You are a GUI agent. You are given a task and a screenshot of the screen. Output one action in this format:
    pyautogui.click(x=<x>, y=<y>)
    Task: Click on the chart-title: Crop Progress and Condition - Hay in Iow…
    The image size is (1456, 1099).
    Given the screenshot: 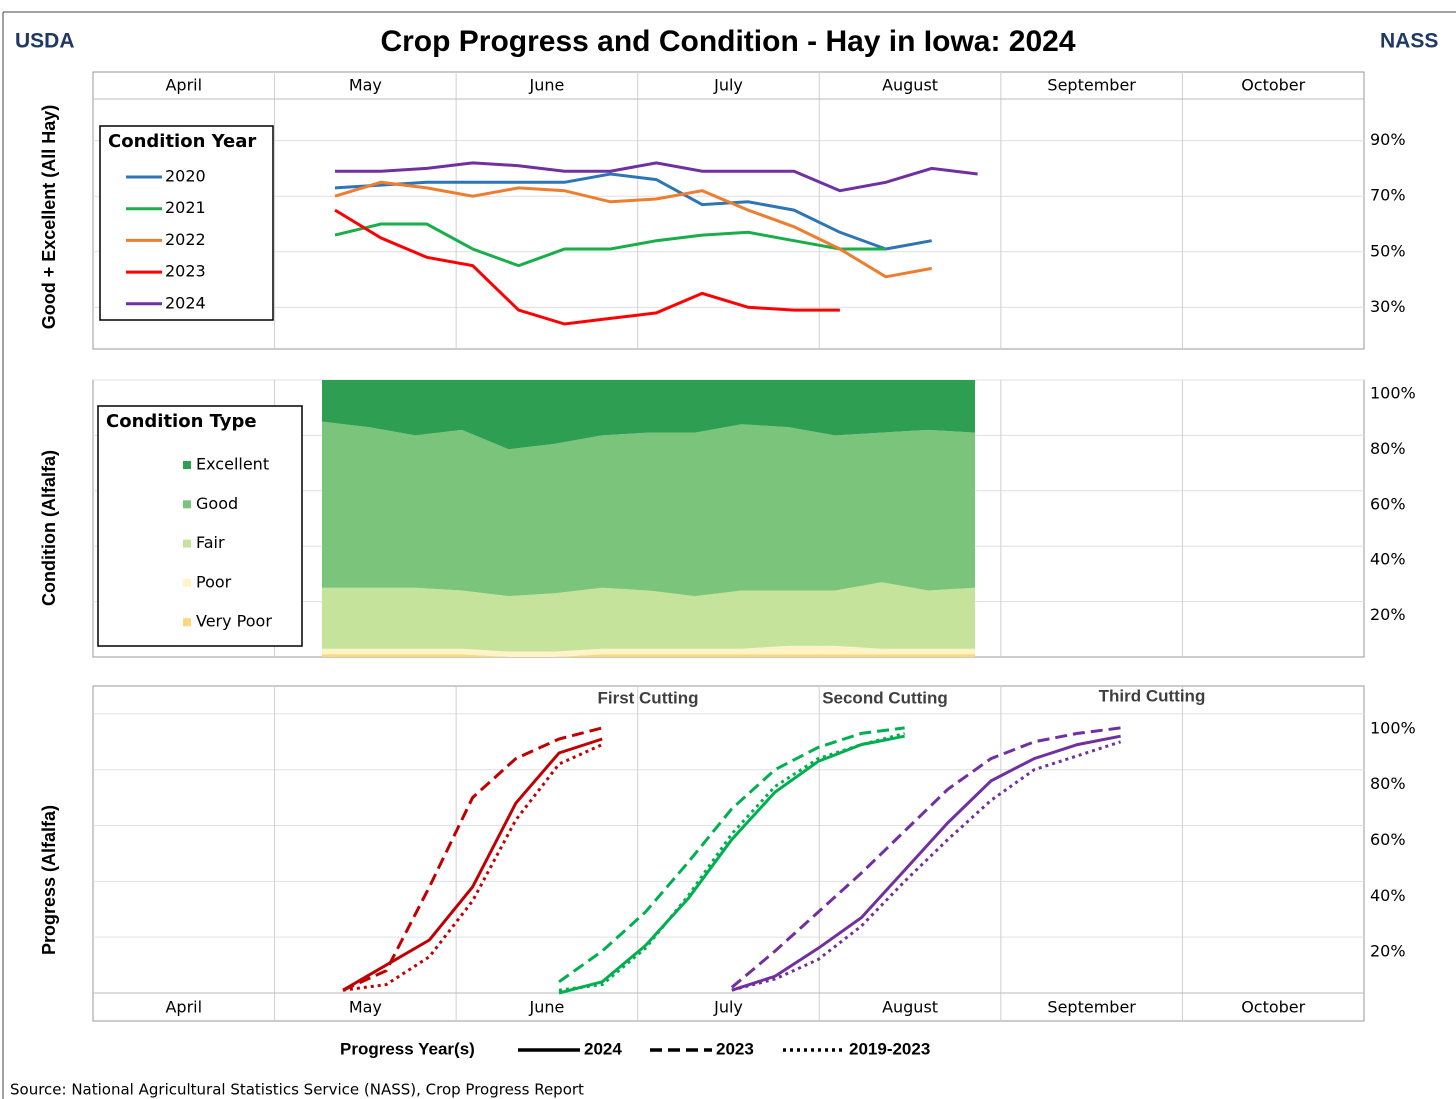 What is the action you would take?
    pyautogui.click(x=727, y=41)
    